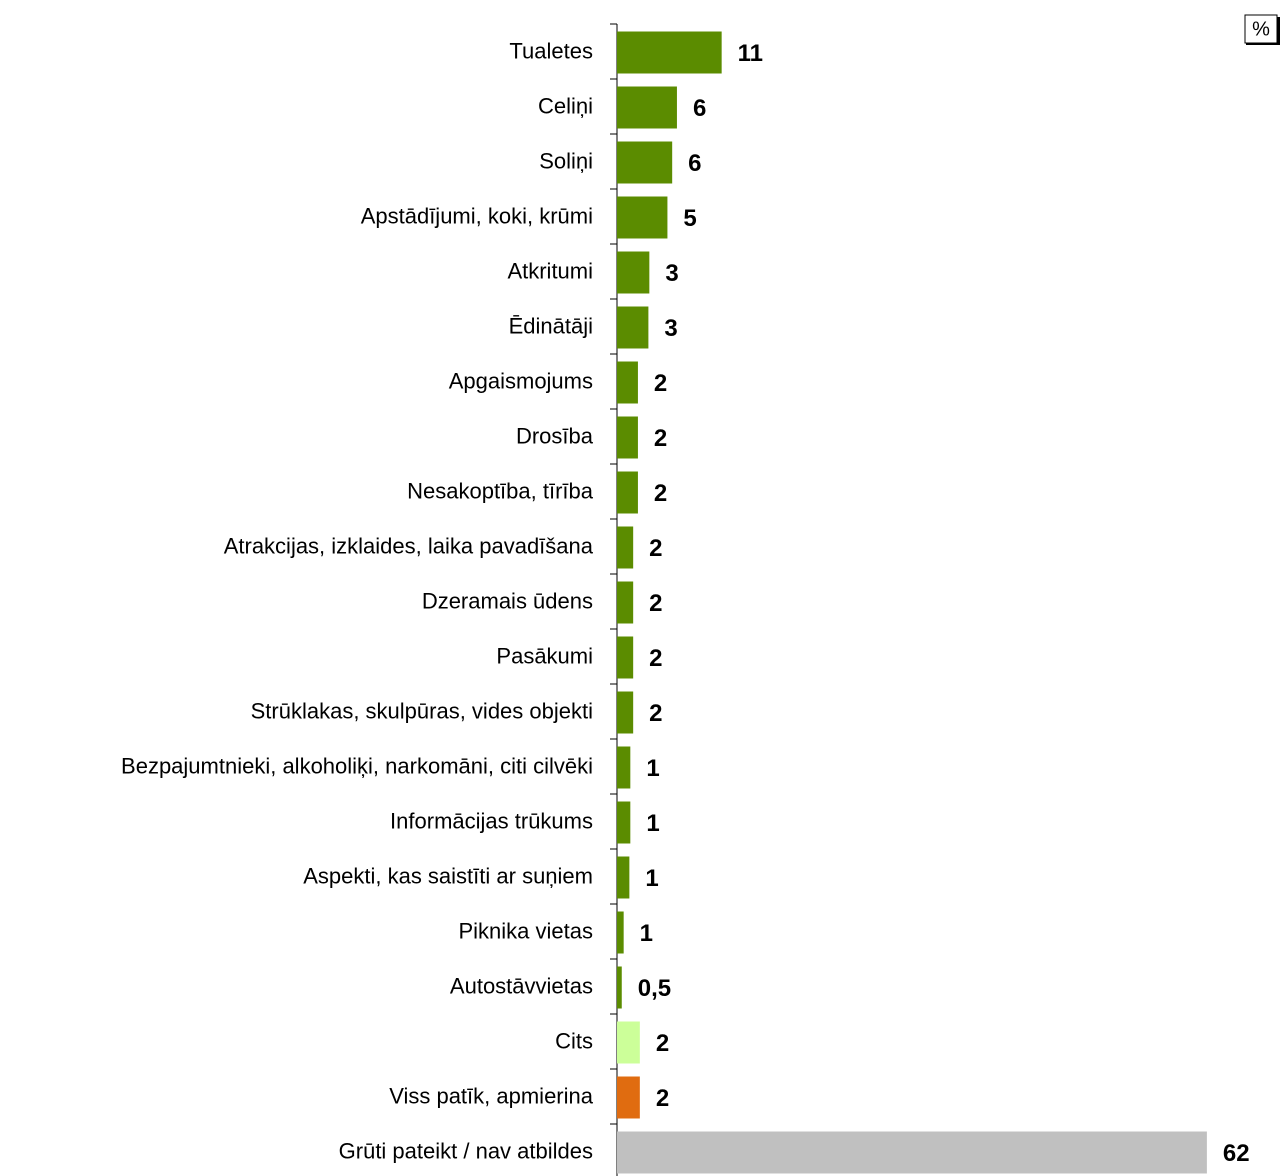 This screenshot has height=1176, width=1288. Describe the element at coordinates (1236, 1153) in the screenshot. I see `value-label: 62` at that location.